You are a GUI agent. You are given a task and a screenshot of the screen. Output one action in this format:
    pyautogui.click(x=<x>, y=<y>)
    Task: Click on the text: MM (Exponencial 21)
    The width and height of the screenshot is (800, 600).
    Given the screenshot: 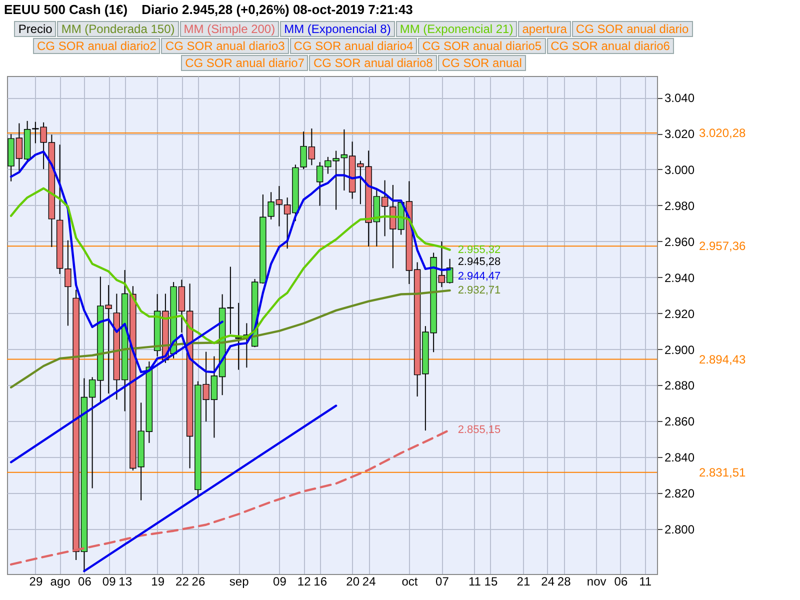 What is the action you would take?
    pyautogui.click(x=457, y=29)
    